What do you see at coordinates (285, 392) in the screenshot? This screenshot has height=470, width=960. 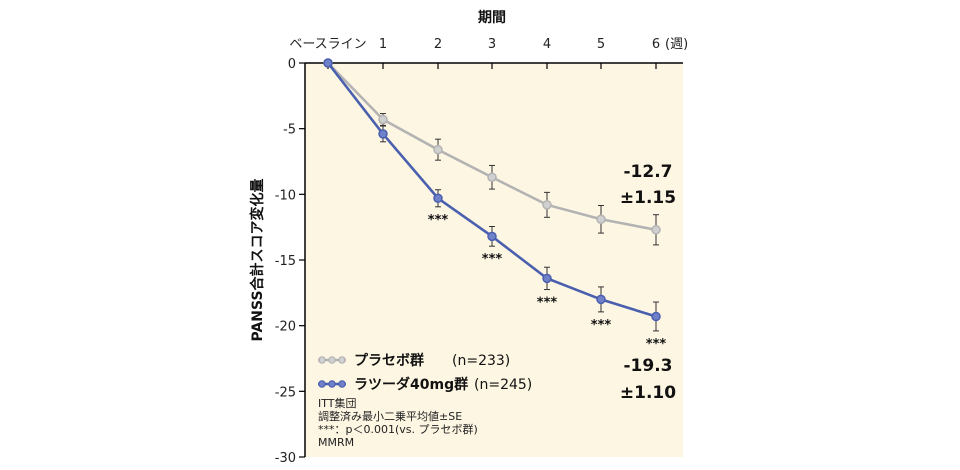 I see `y-tick-label: -25` at bounding box center [285, 392].